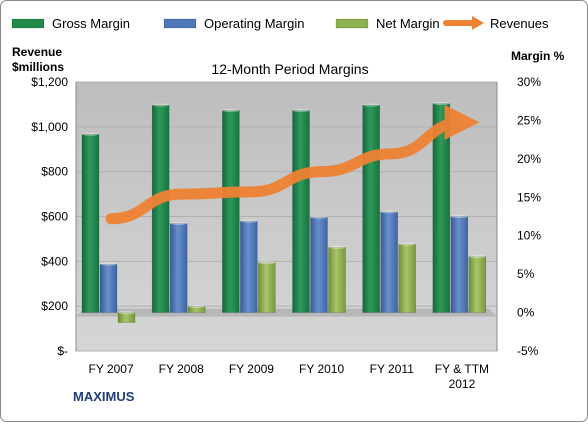 Image resolution: width=588 pixels, height=427 pixels. Describe the element at coordinates (160, 104) in the screenshot. I see `bar-top-gross-margin-fy-2008` at that location.